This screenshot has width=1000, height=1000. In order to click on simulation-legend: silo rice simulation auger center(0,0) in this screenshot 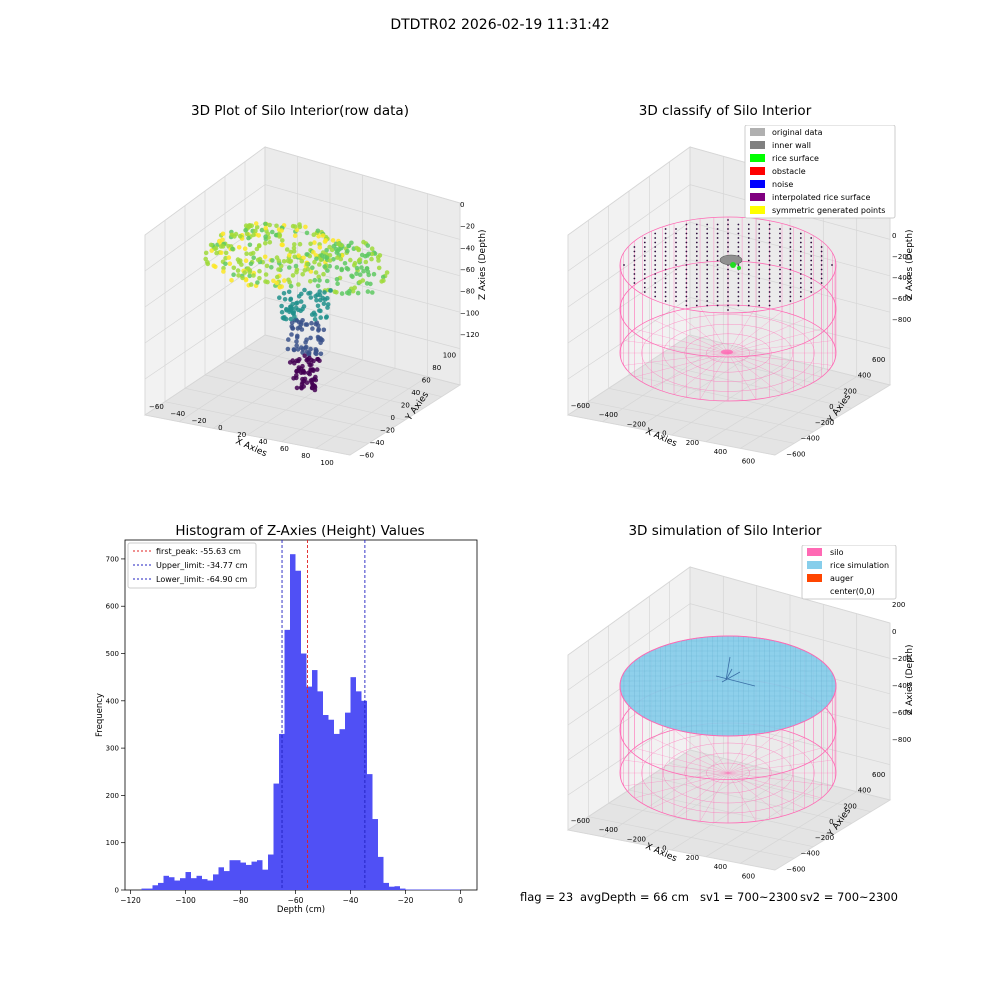, I will do `click(849, 572)`.